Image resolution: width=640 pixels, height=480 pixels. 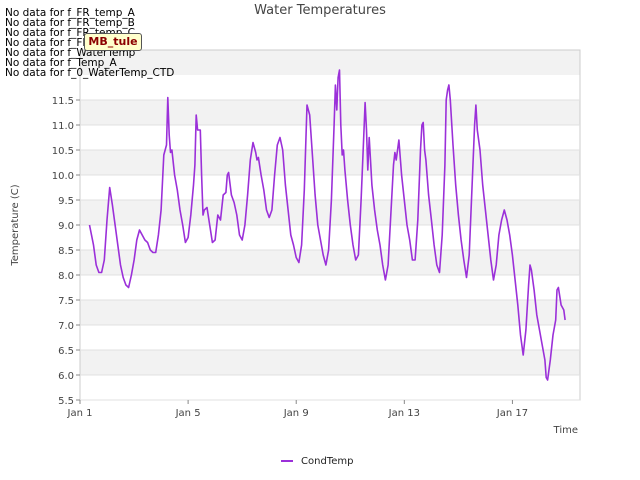 What do you see at coordinates (63, 176) in the screenshot?
I see `y-tick-label: 10.0` at bounding box center [63, 176].